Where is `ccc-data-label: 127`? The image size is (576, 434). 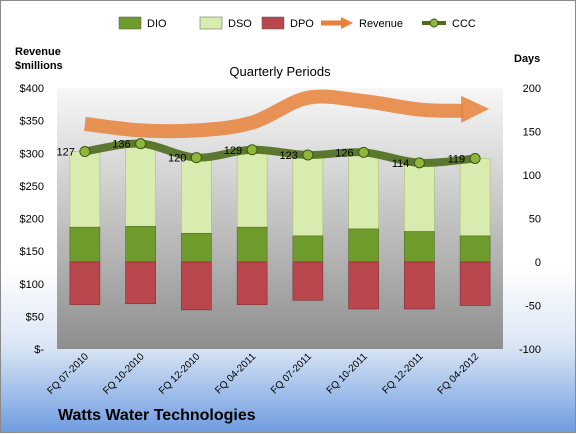 ccc-data-label: 127 is located at coordinates (66, 153).